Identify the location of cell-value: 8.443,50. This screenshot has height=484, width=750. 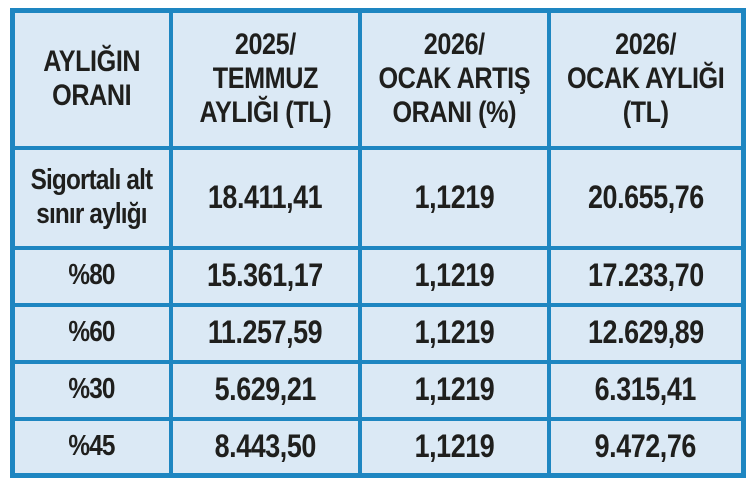
(265, 445).